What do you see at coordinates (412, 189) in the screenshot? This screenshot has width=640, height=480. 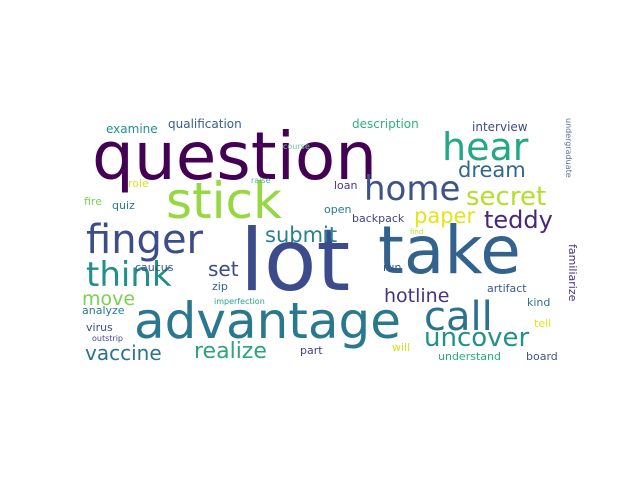 I see `word-home: home` at bounding box center [412, 189].